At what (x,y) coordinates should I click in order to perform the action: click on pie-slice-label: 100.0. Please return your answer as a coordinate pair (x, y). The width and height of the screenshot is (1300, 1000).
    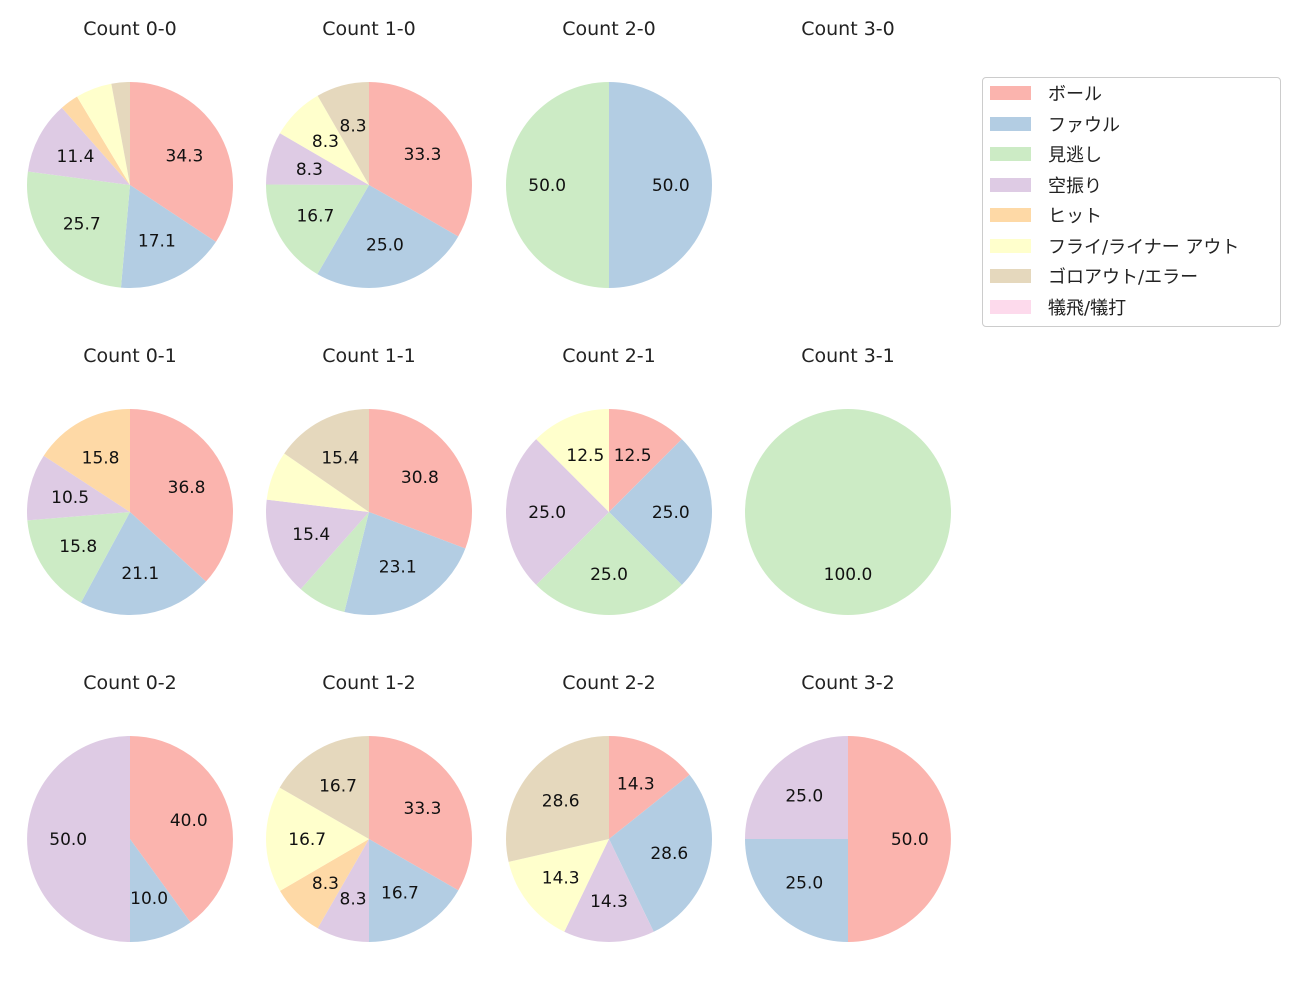
    Looking at the image, I should click on (848, 575).